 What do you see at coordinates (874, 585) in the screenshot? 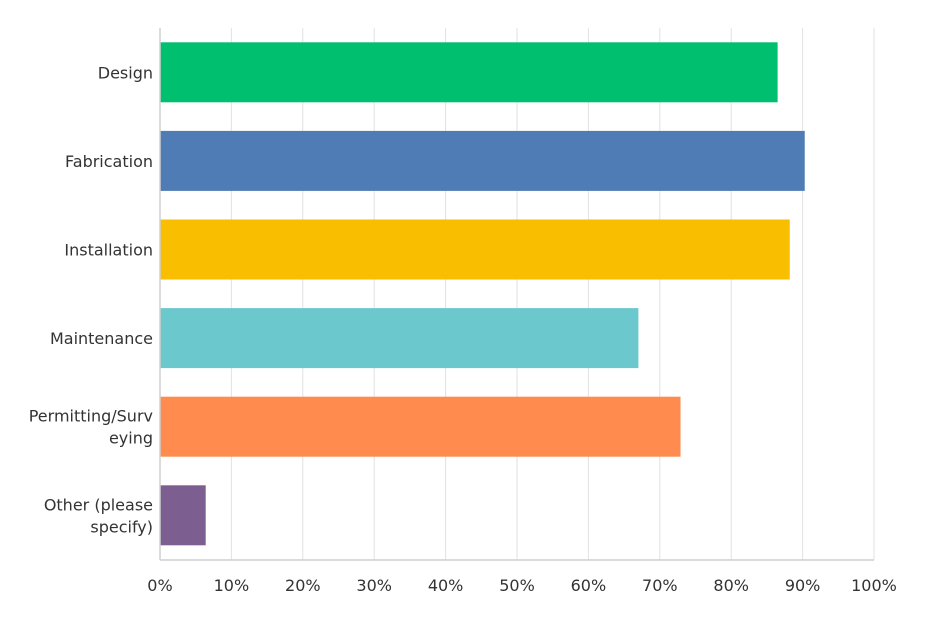
I see `x-tick-label: 100%` at bounding box center [874, 585].